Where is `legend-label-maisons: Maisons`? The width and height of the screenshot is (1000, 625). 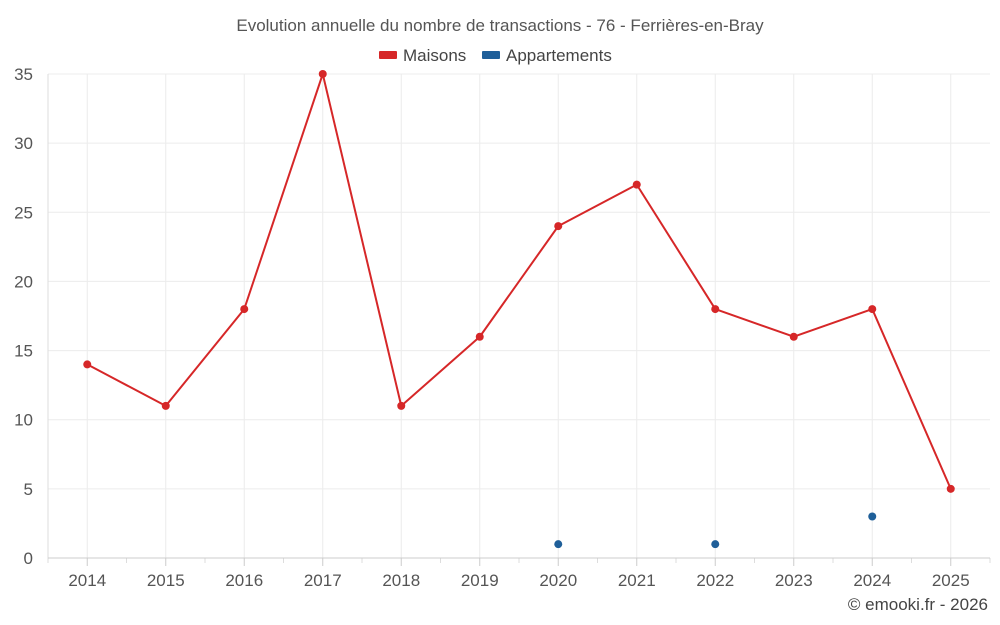 legend-label-maisons: Maisons is located at coordinates (434, 55).